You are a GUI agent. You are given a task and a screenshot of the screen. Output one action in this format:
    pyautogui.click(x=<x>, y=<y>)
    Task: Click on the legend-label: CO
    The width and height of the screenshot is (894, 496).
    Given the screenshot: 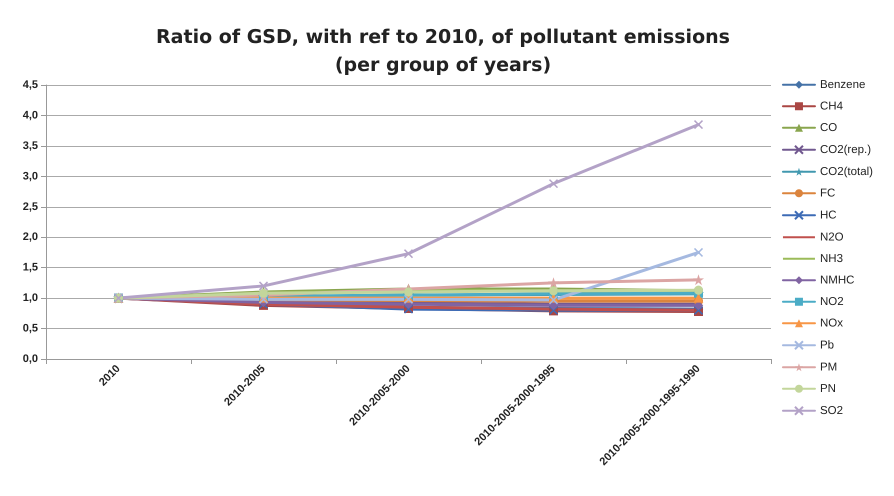 What is the action you would take?
    pyautogui.click(x=829, y=128)
    